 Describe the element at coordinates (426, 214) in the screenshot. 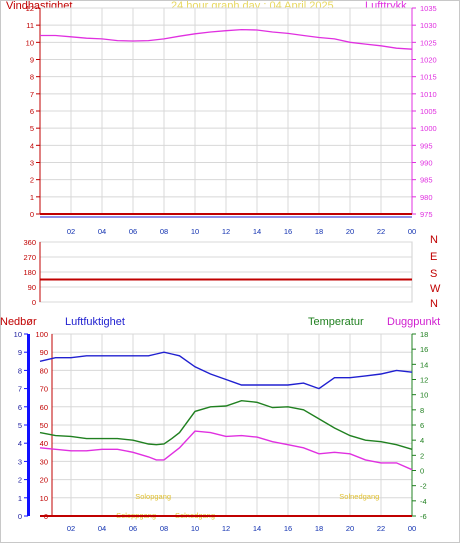

I see `pressure-tick-label: 975` at that location.